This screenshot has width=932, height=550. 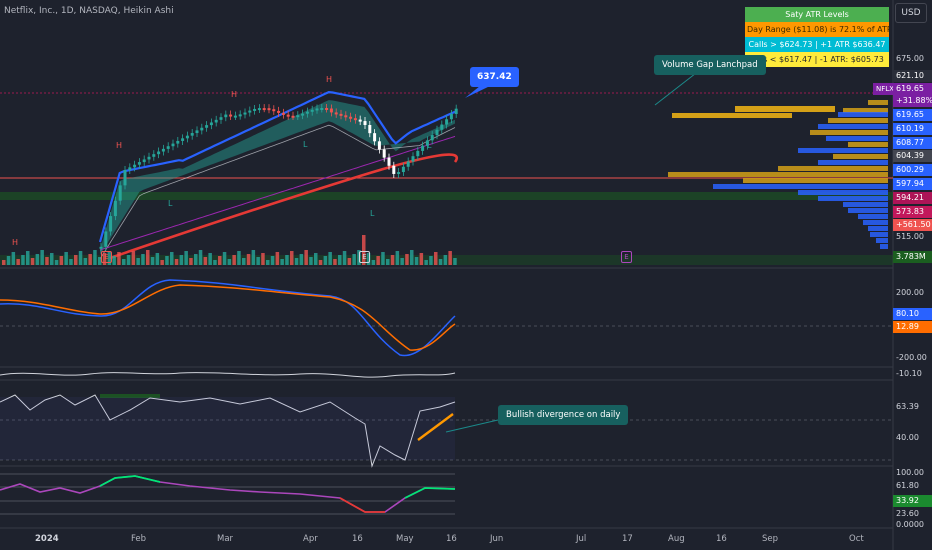 What do you see at coordinates (856, 539) in the screenshot?
I see `x-axis-label: Oct` at bounding box center [856, 539].